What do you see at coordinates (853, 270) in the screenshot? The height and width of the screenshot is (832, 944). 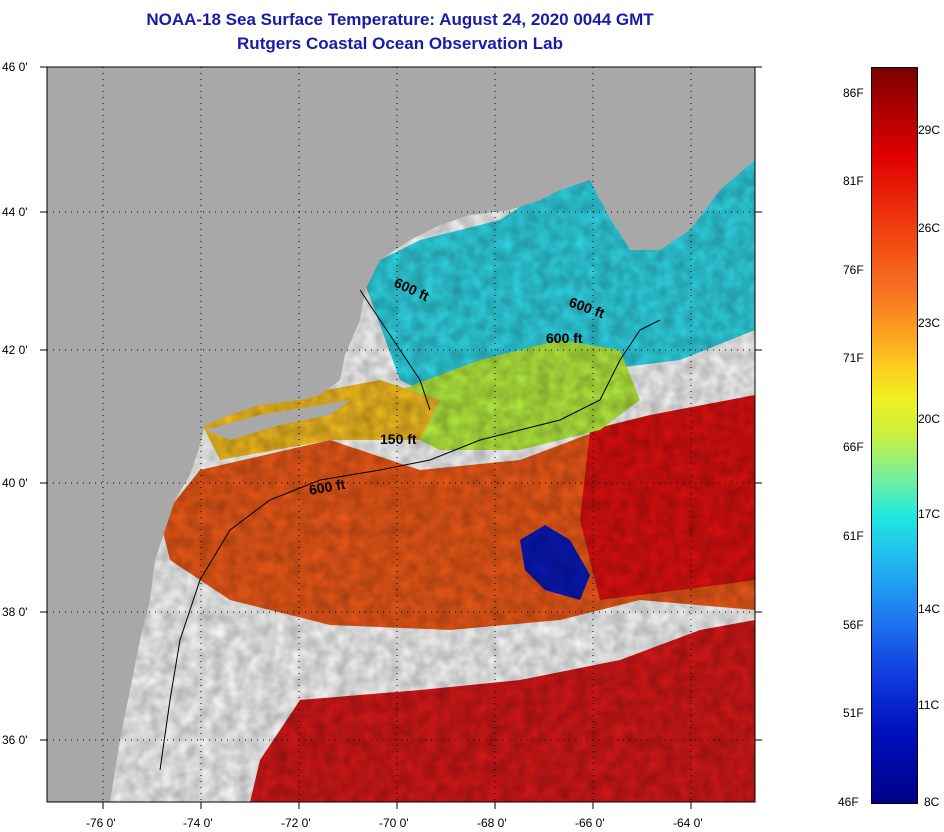 I see `colorbar-f-label: 76F` at bounding box center [853, 270].